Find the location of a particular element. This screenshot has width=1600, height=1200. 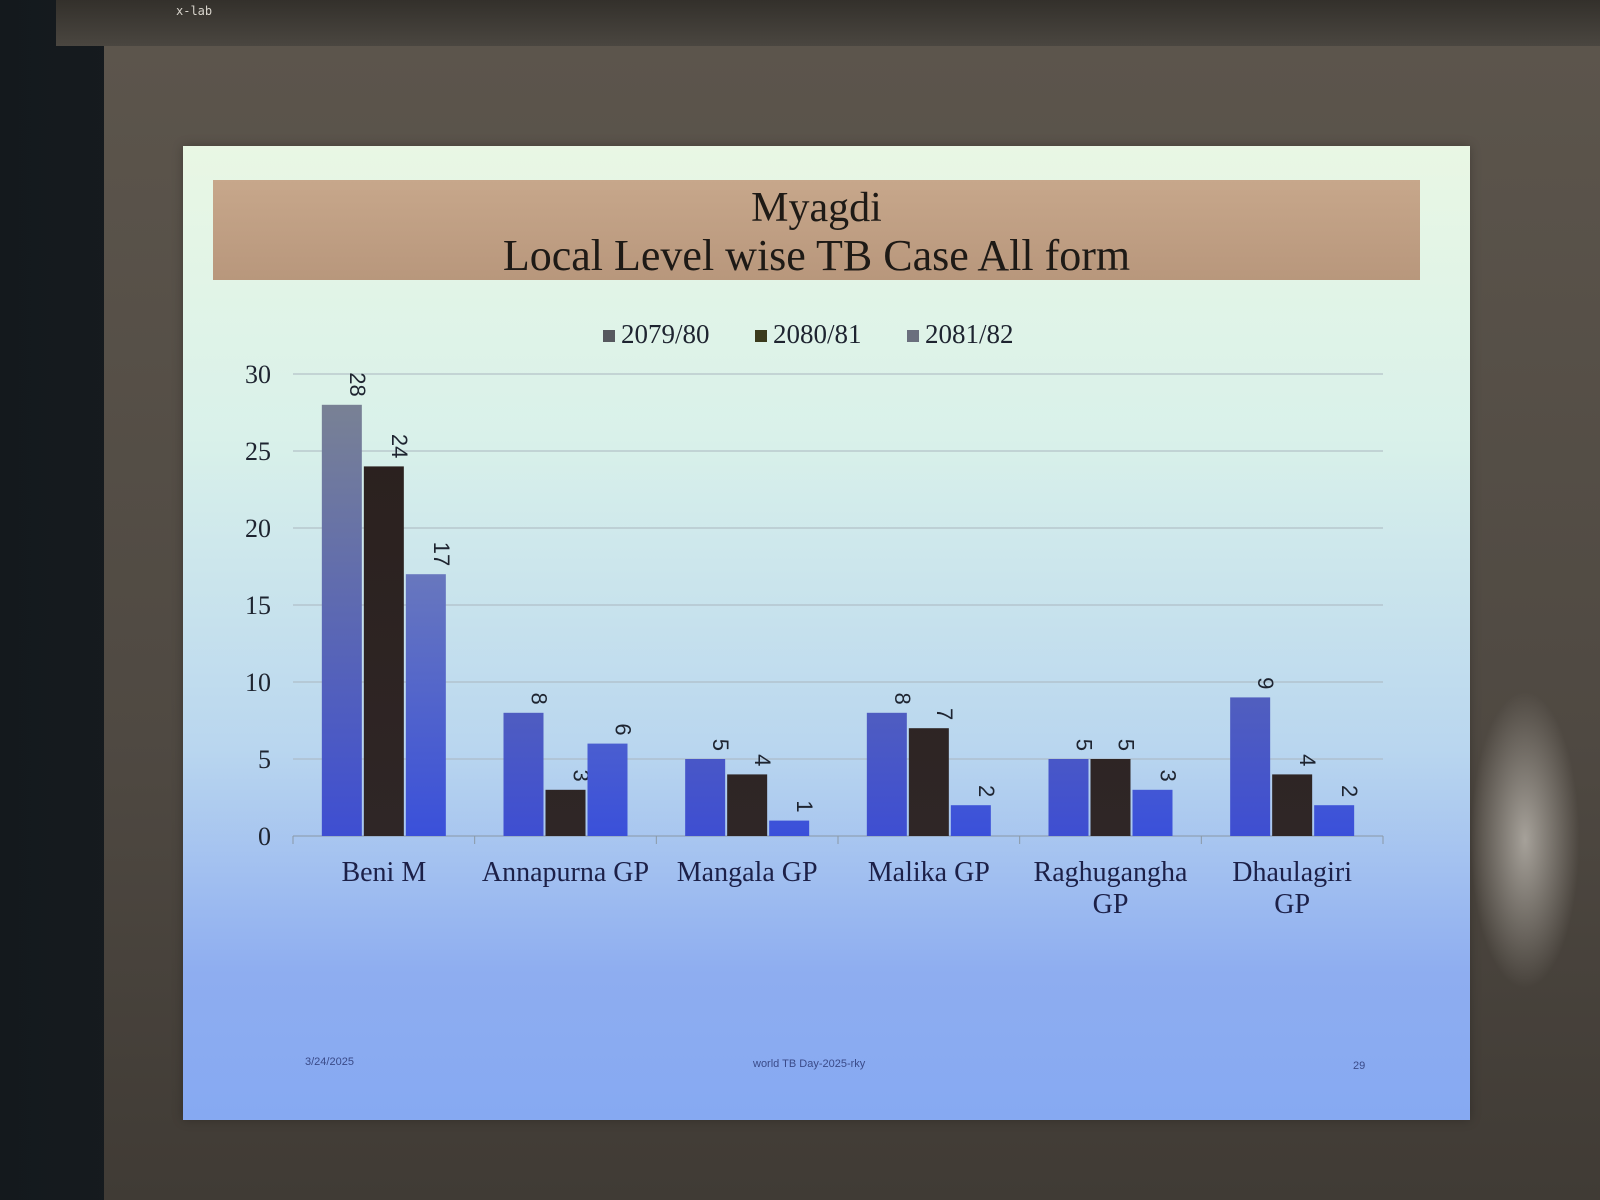

title-band: Myagdi Local Level wise TB Case All form is located at coordinates (816, 230).